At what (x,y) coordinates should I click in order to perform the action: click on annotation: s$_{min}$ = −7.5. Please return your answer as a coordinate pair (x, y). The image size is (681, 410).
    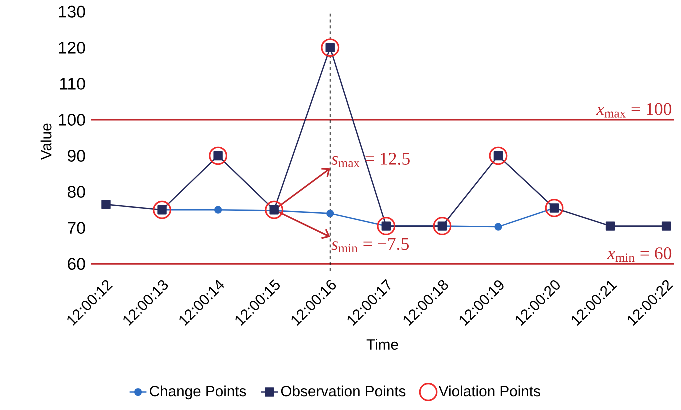
    Looking at the image, I should click on (370, 245).